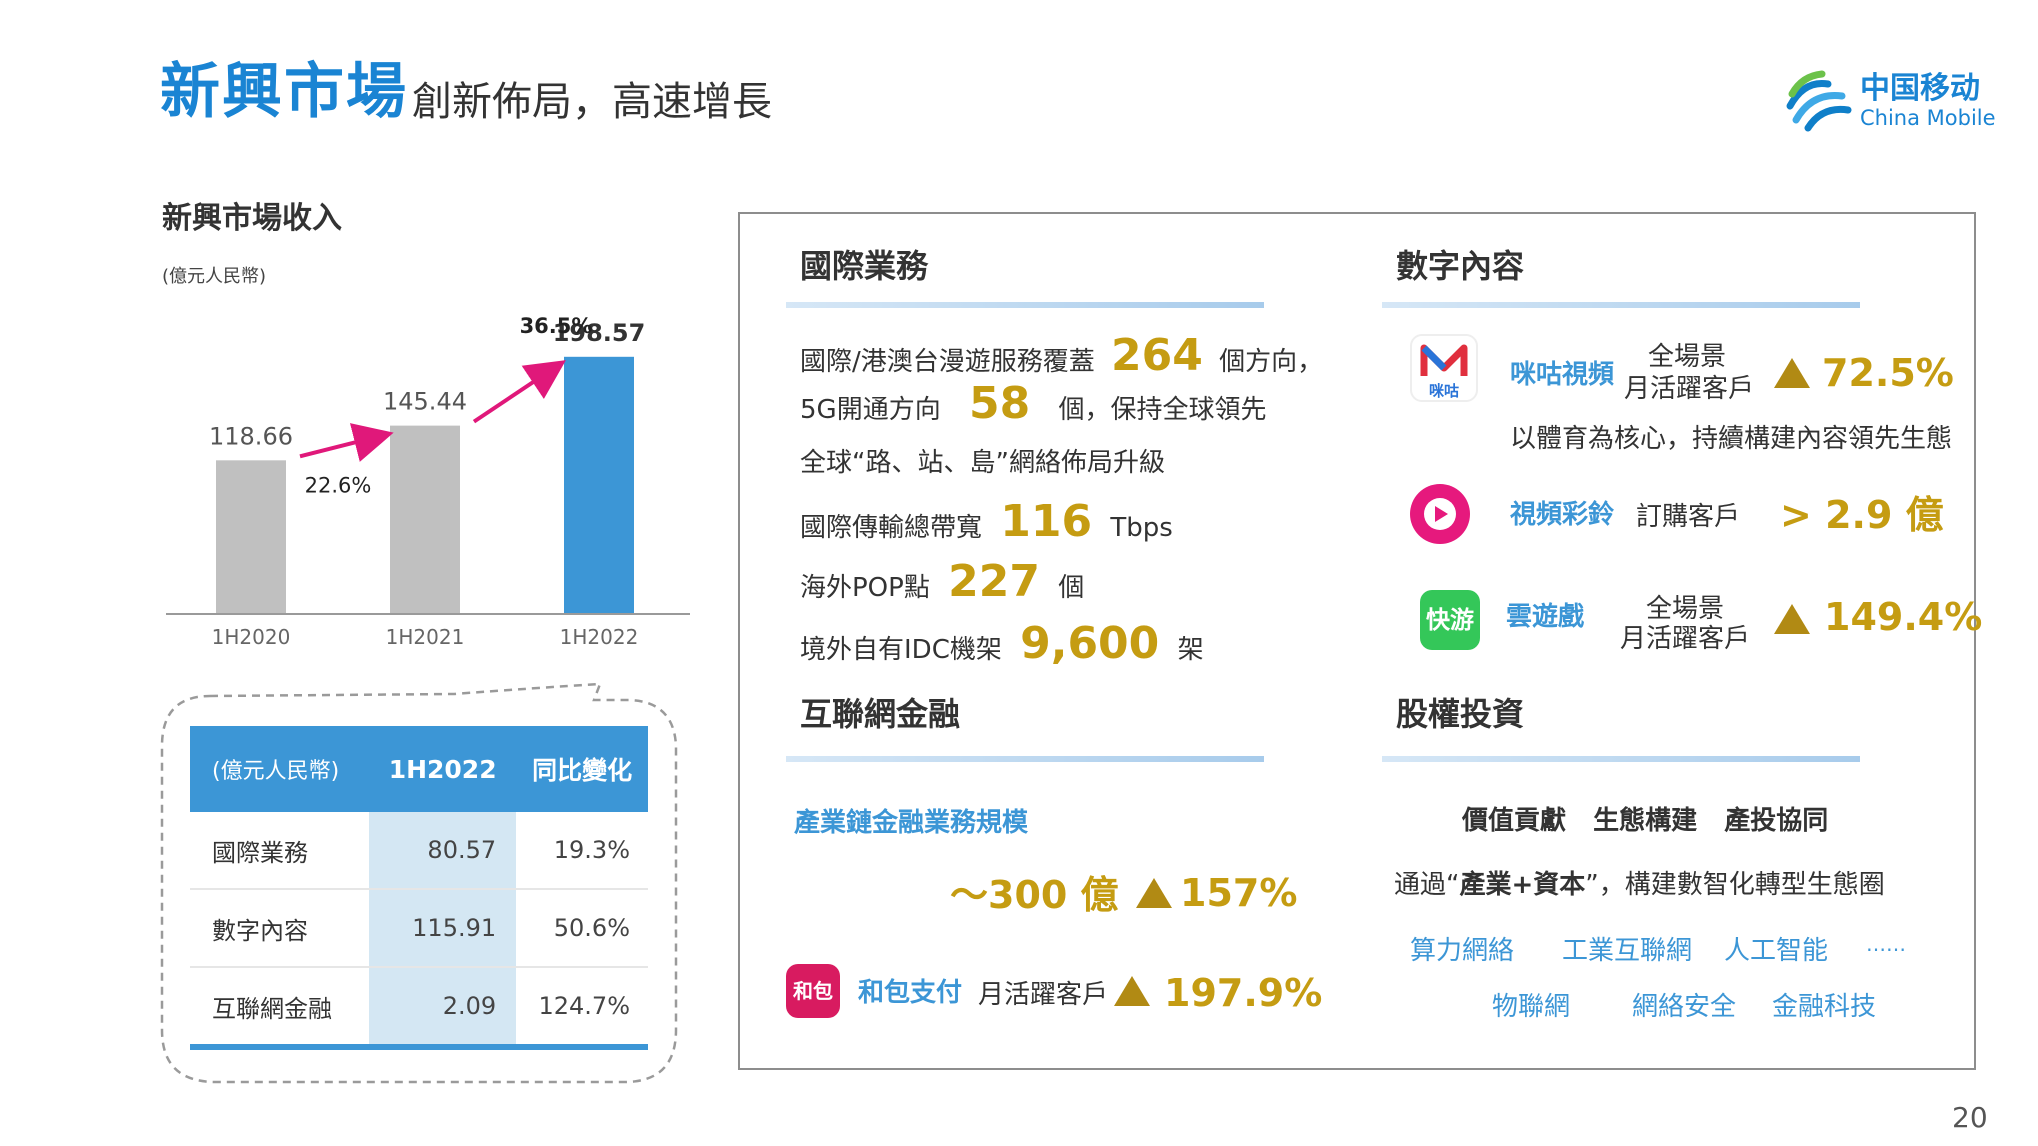  What do you see at coordinates (443, 769) in the screenshot?
I see `table-header-period: 1H2022` at bounding box center [443, 769].